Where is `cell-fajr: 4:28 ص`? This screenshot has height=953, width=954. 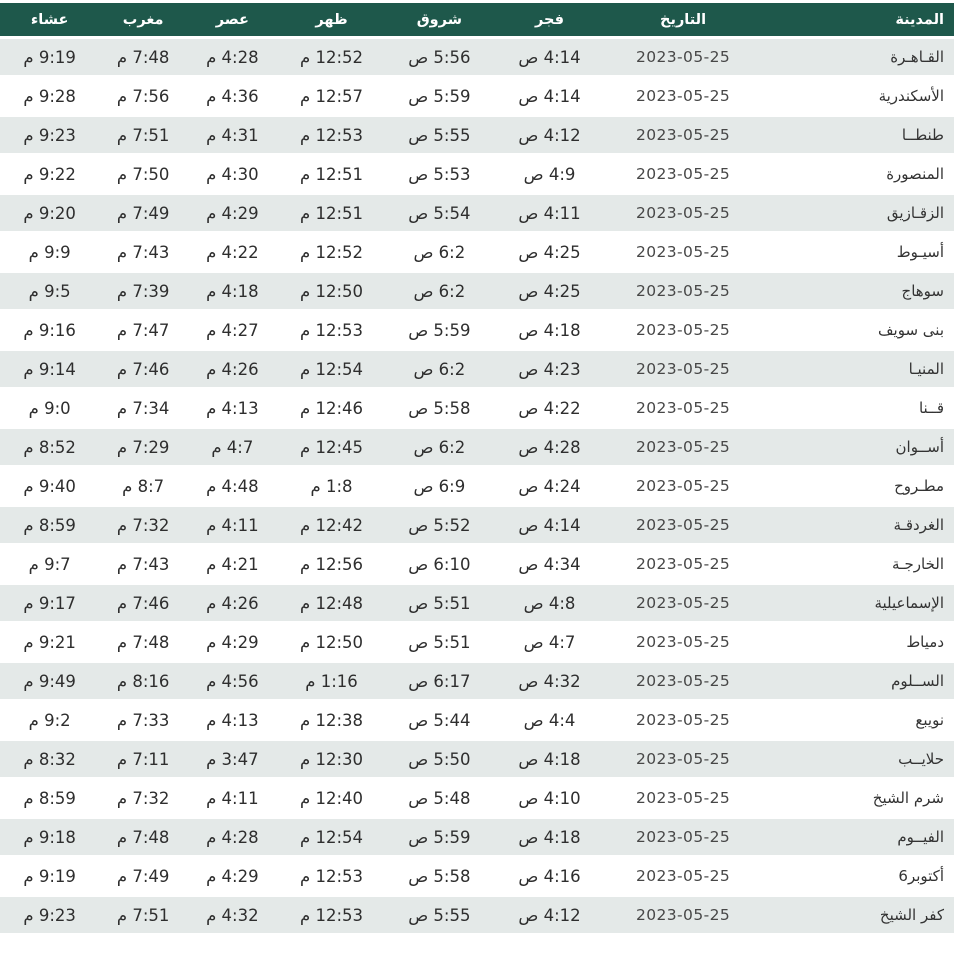 cell-fajr: 4:28 ص is located at coordinates (549, 447).